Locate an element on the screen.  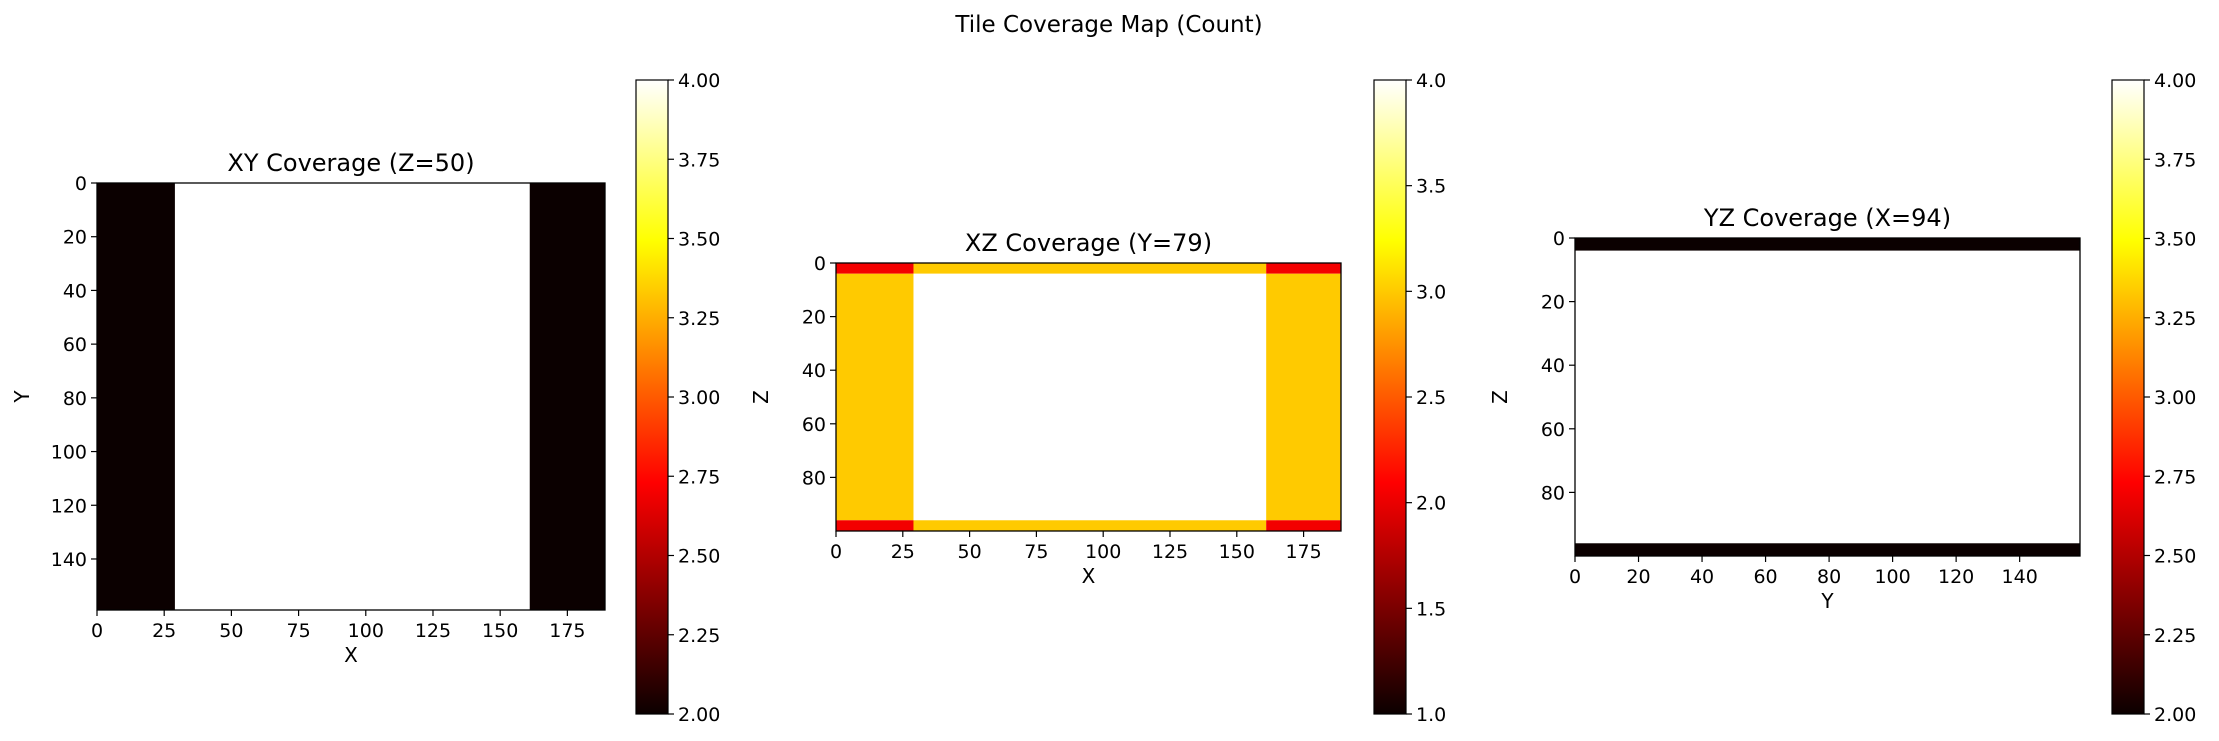
colorbar-tick-label: 2.5 is located at coordinates (1431, 398).